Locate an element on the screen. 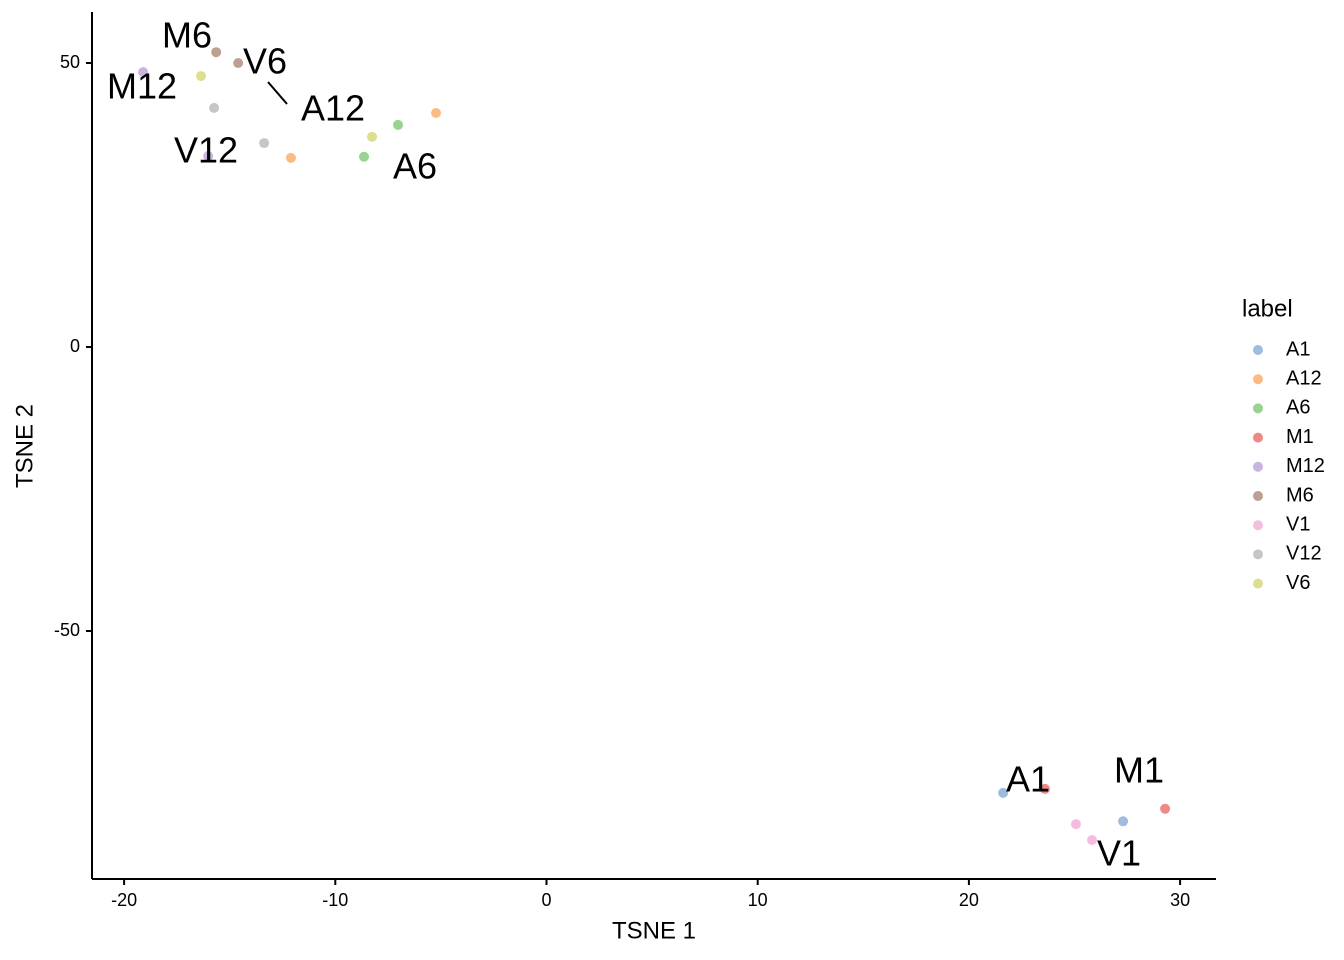 Image resolution: width=1344 pixels, height=960 pixels. legend-label: V6 is located at coordinates (1298, 583).